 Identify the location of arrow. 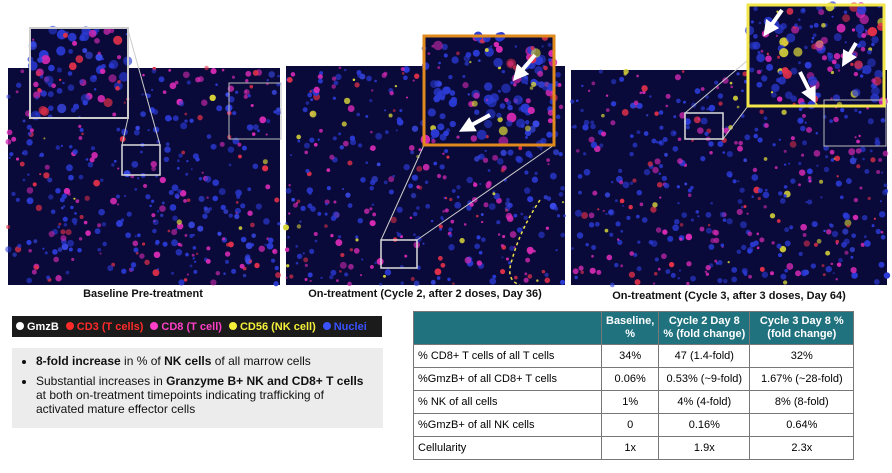
(773, 22).